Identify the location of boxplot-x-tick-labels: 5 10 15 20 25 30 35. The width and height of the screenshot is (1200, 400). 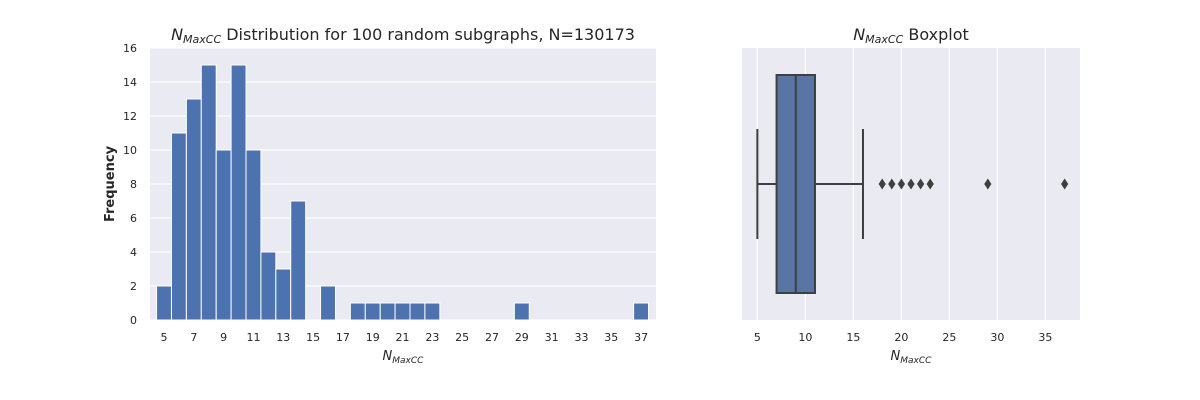
(903, 337).